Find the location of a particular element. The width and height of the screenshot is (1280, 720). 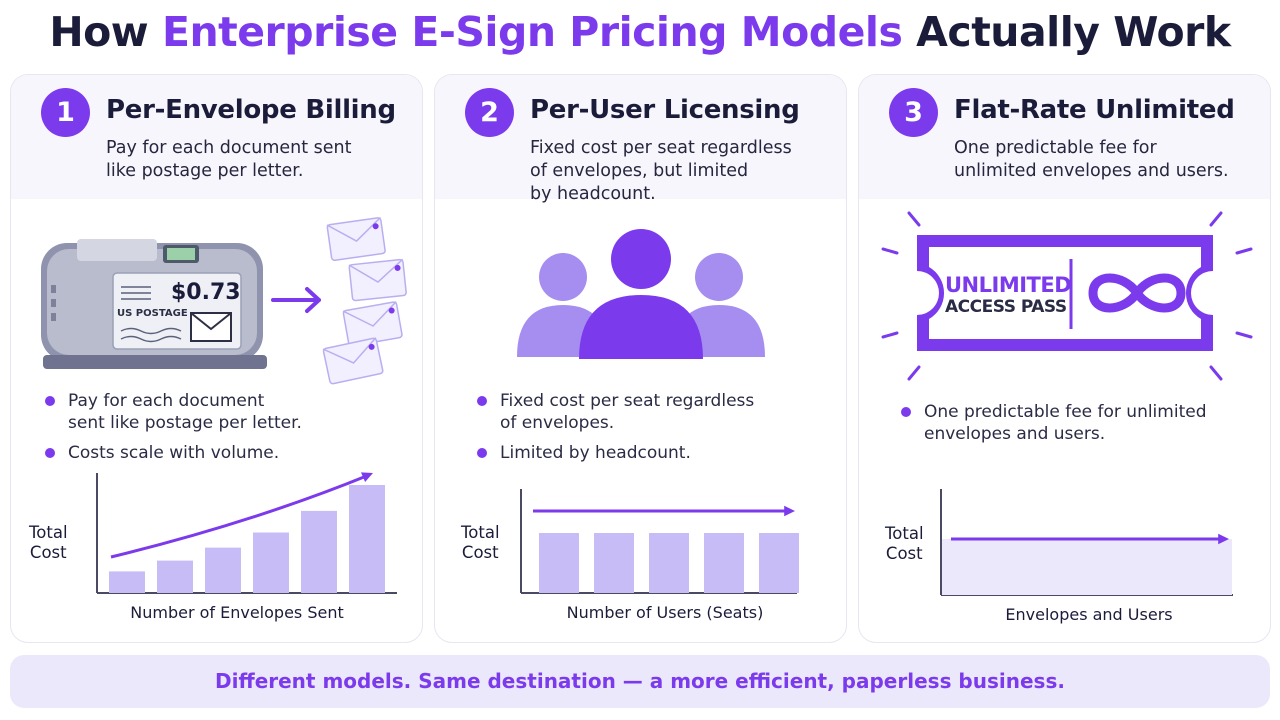

desc-line: of envelopes, but limited is located at coordinates (639, 171).